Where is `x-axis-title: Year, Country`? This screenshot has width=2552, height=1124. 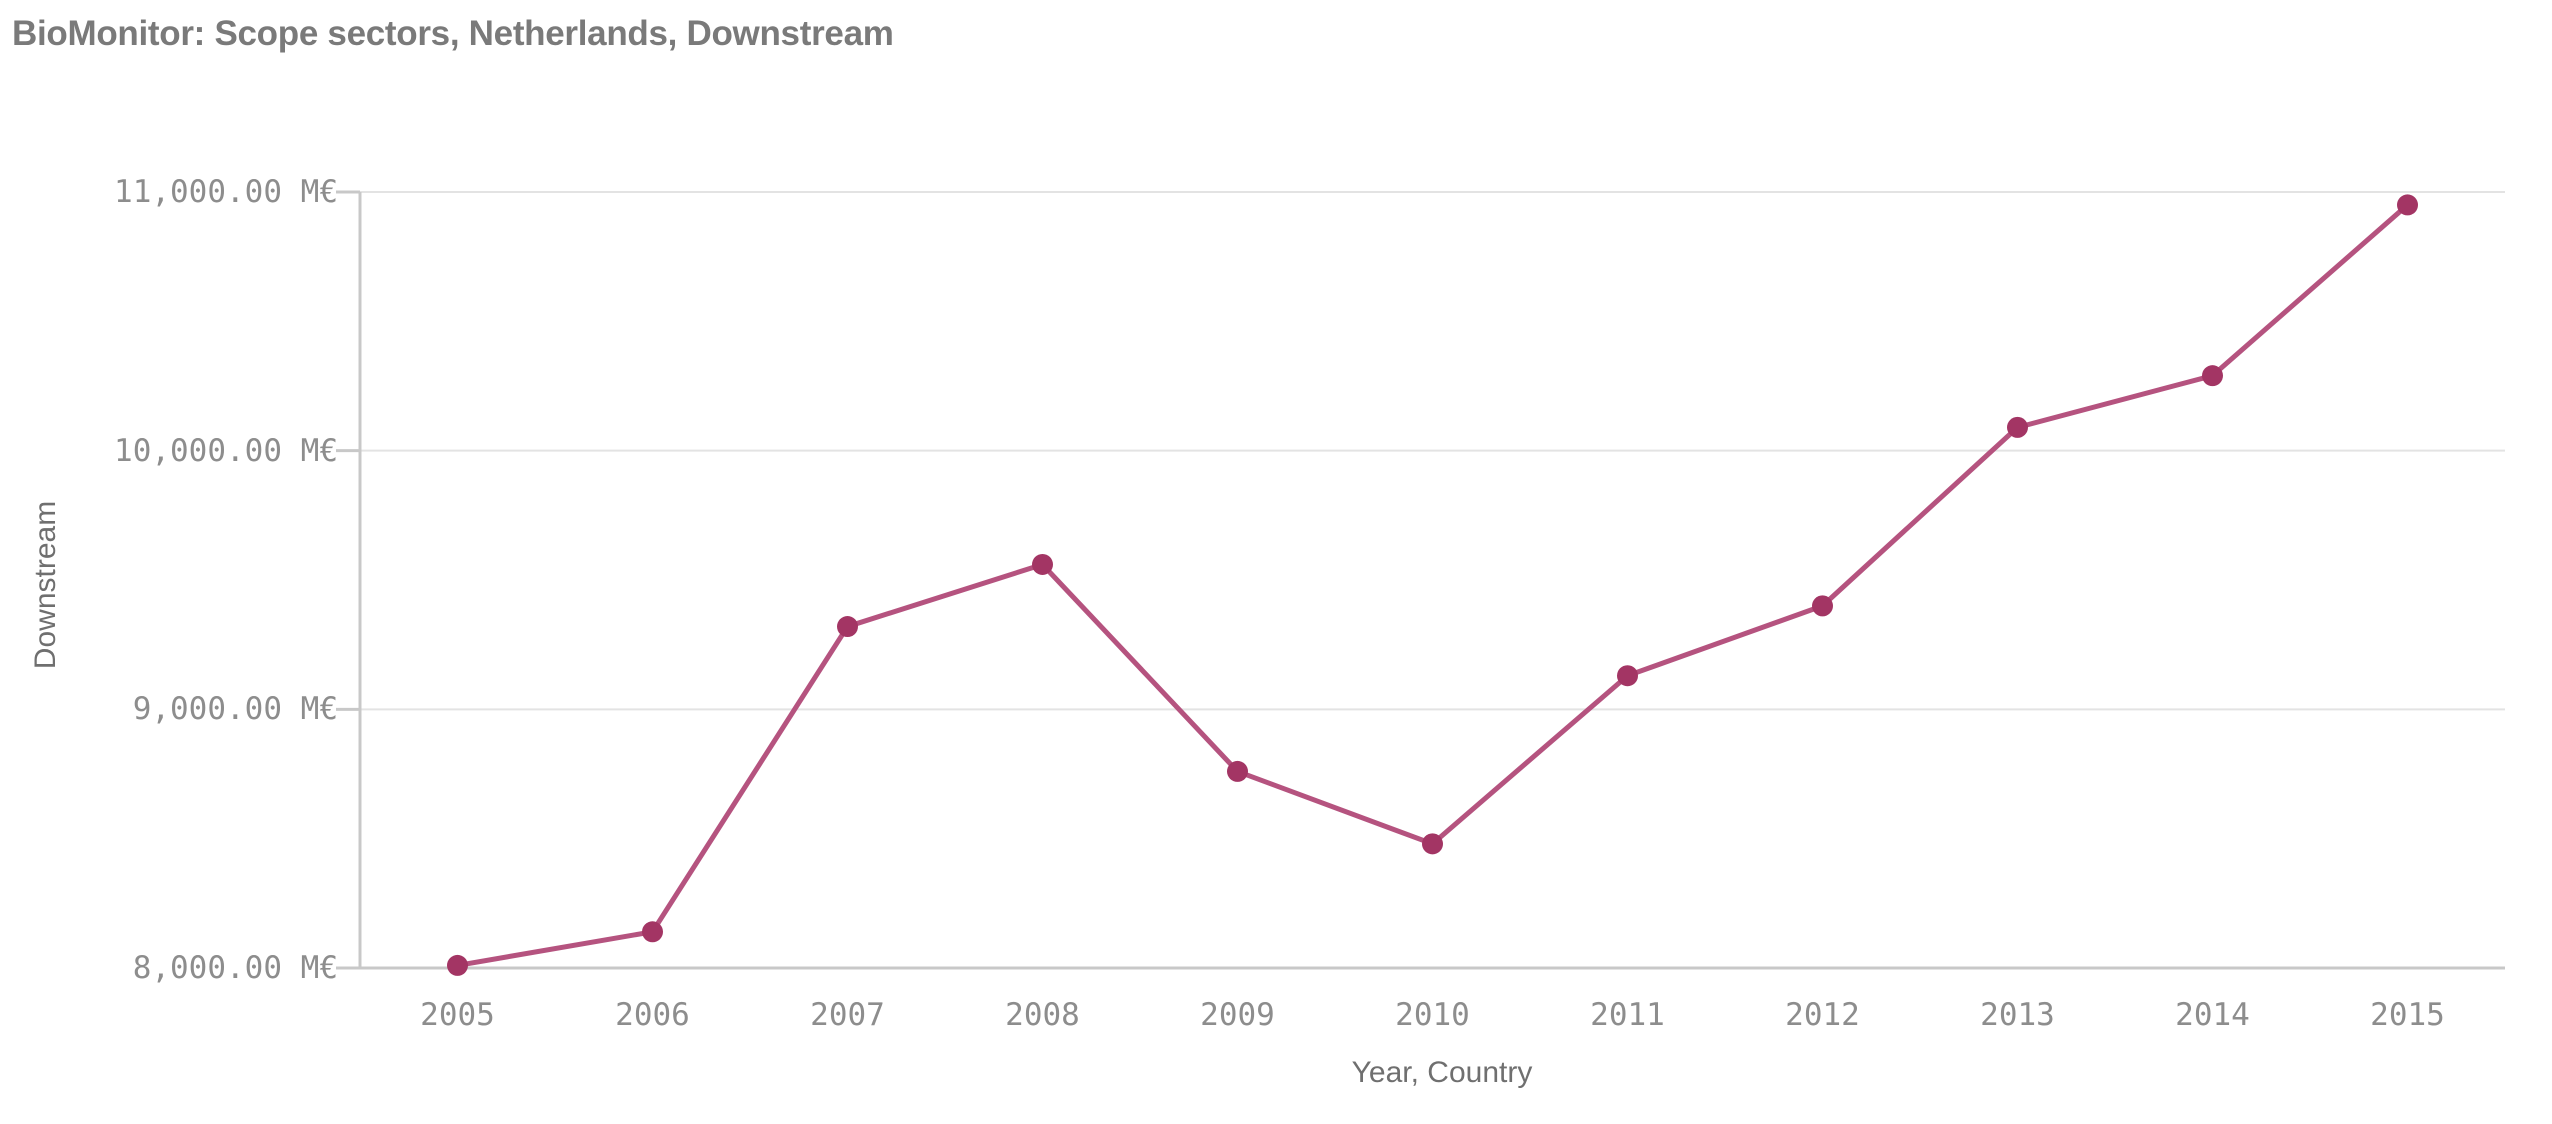 x-axis-title: Year, Country is located at coordinates (1442, 1072).